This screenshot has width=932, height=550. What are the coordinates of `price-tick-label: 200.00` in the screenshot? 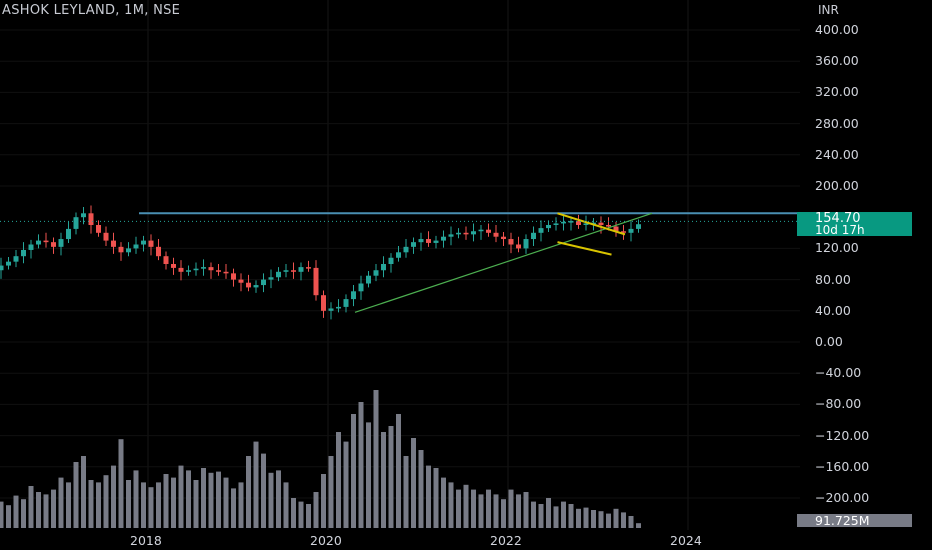 It's located at (837, 185).